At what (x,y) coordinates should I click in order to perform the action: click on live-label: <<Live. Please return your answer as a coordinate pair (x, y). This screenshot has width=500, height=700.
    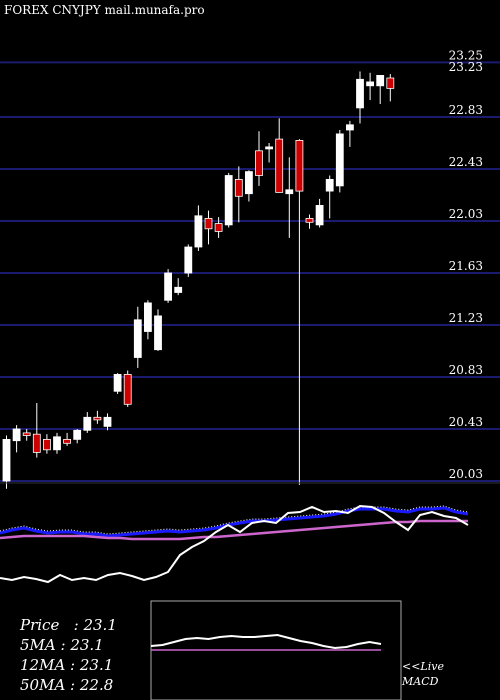
    Looking at the image, I should click on (423, 666).